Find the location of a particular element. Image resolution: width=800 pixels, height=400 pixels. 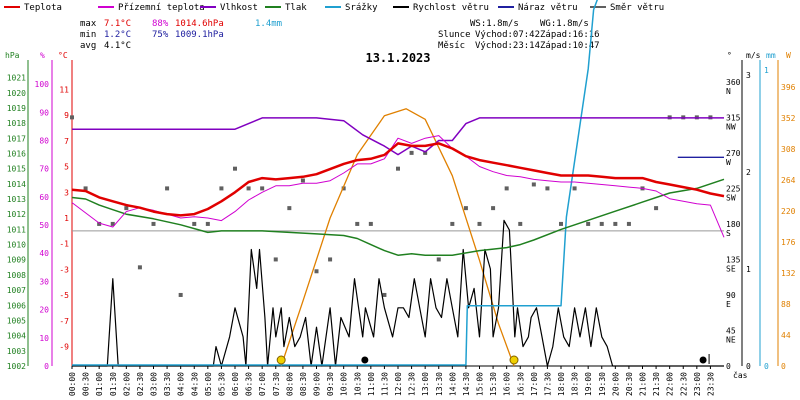

x-tick-label-13: 06:30 is located at coordinates (249, 384).